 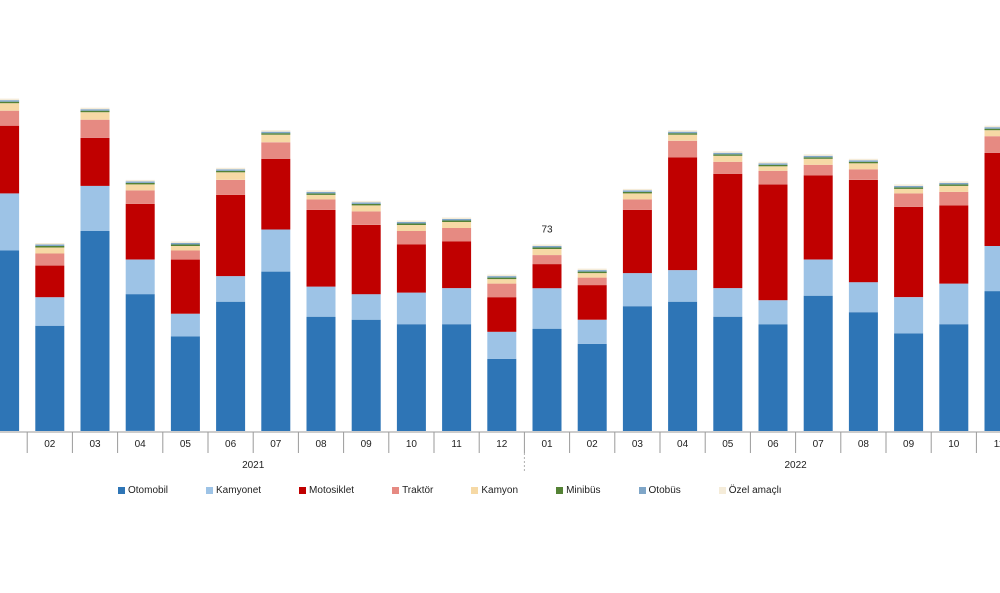 I want to click on x-tick-label: 11, so click(x=997, y=444).